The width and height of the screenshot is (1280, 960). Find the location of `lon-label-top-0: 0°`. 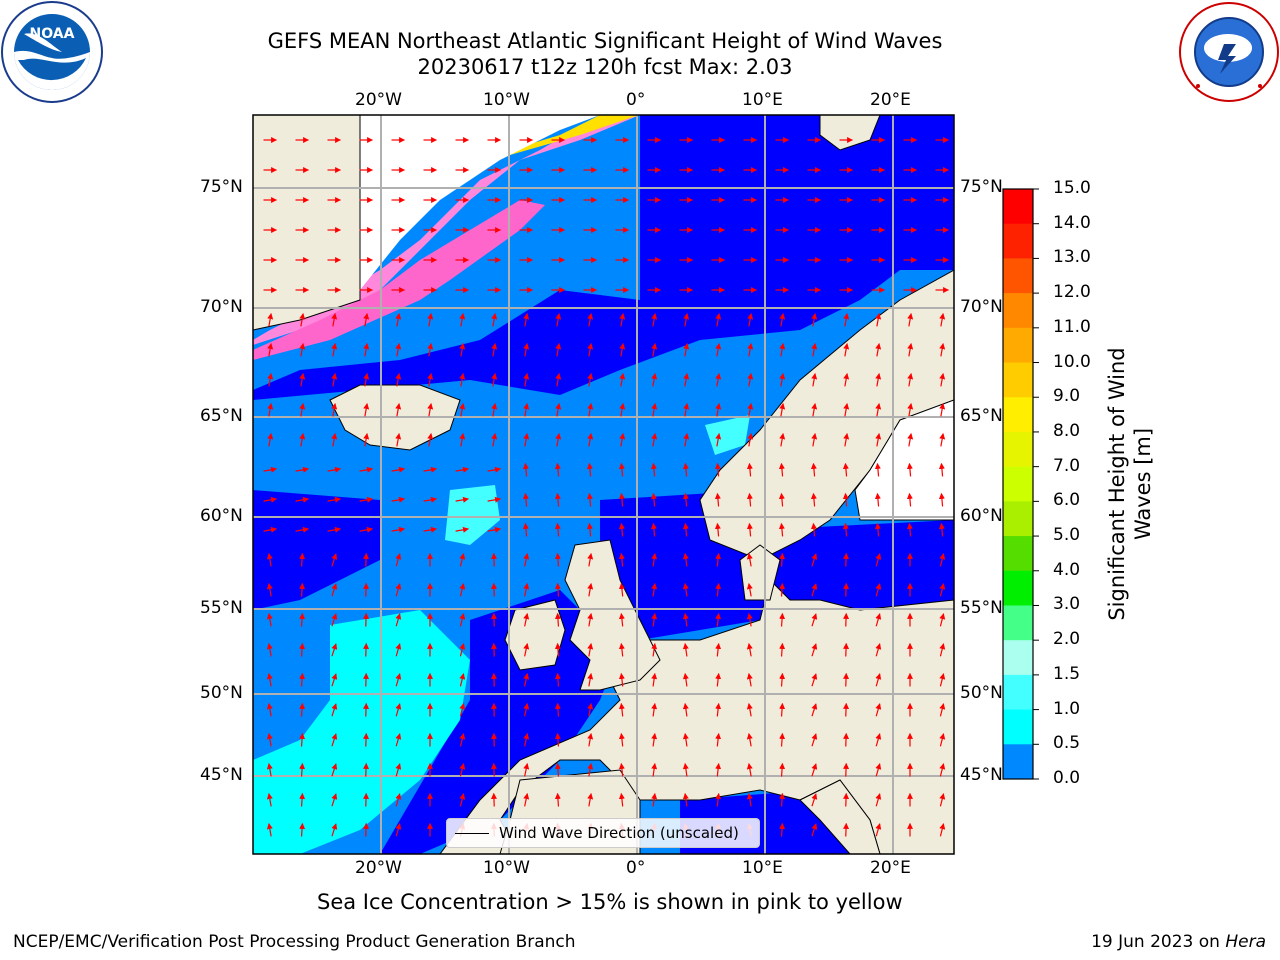

lon-label-top-0: 0° is located at coordinates (636, 100).